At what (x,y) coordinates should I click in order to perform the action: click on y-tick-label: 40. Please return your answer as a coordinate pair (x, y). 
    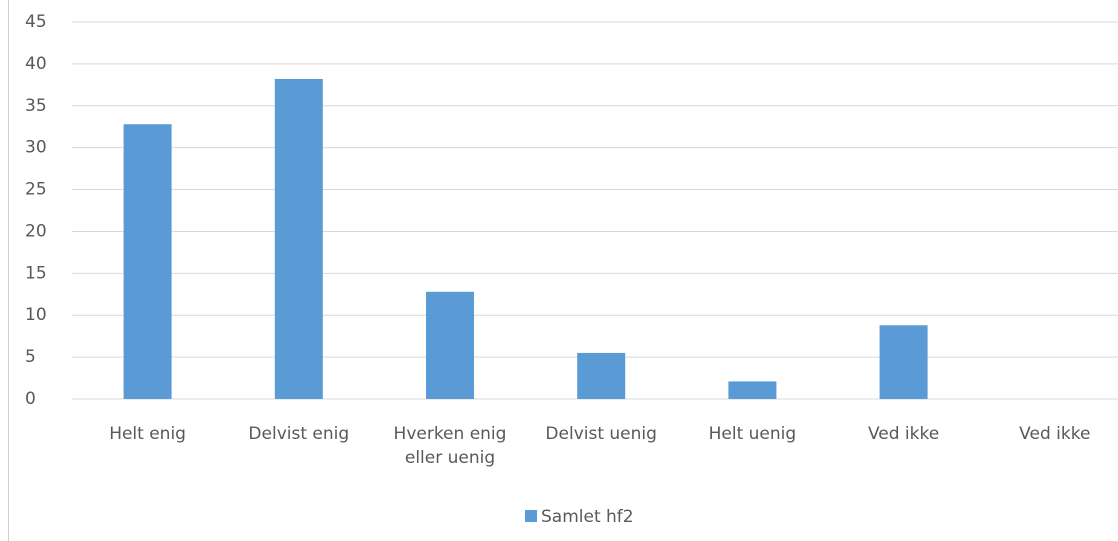
    Looking at the image, I should click on (36, 64).